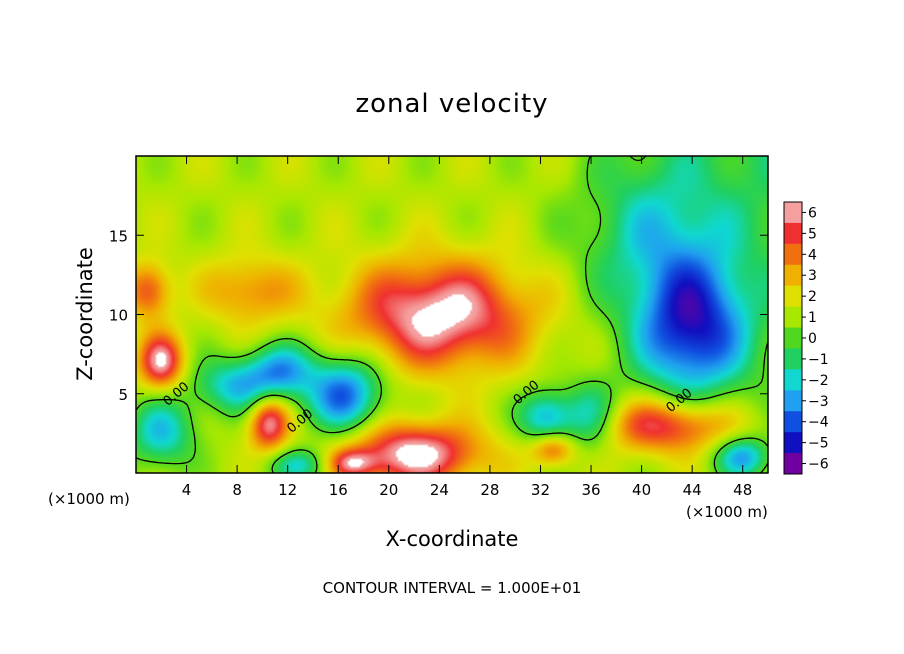 This screenshot has height=654, width=904. What do you see at coordinates (451, 104) in the screenshot?
I see `chart-title: zonal velocity` at bounding box center [451, 104].